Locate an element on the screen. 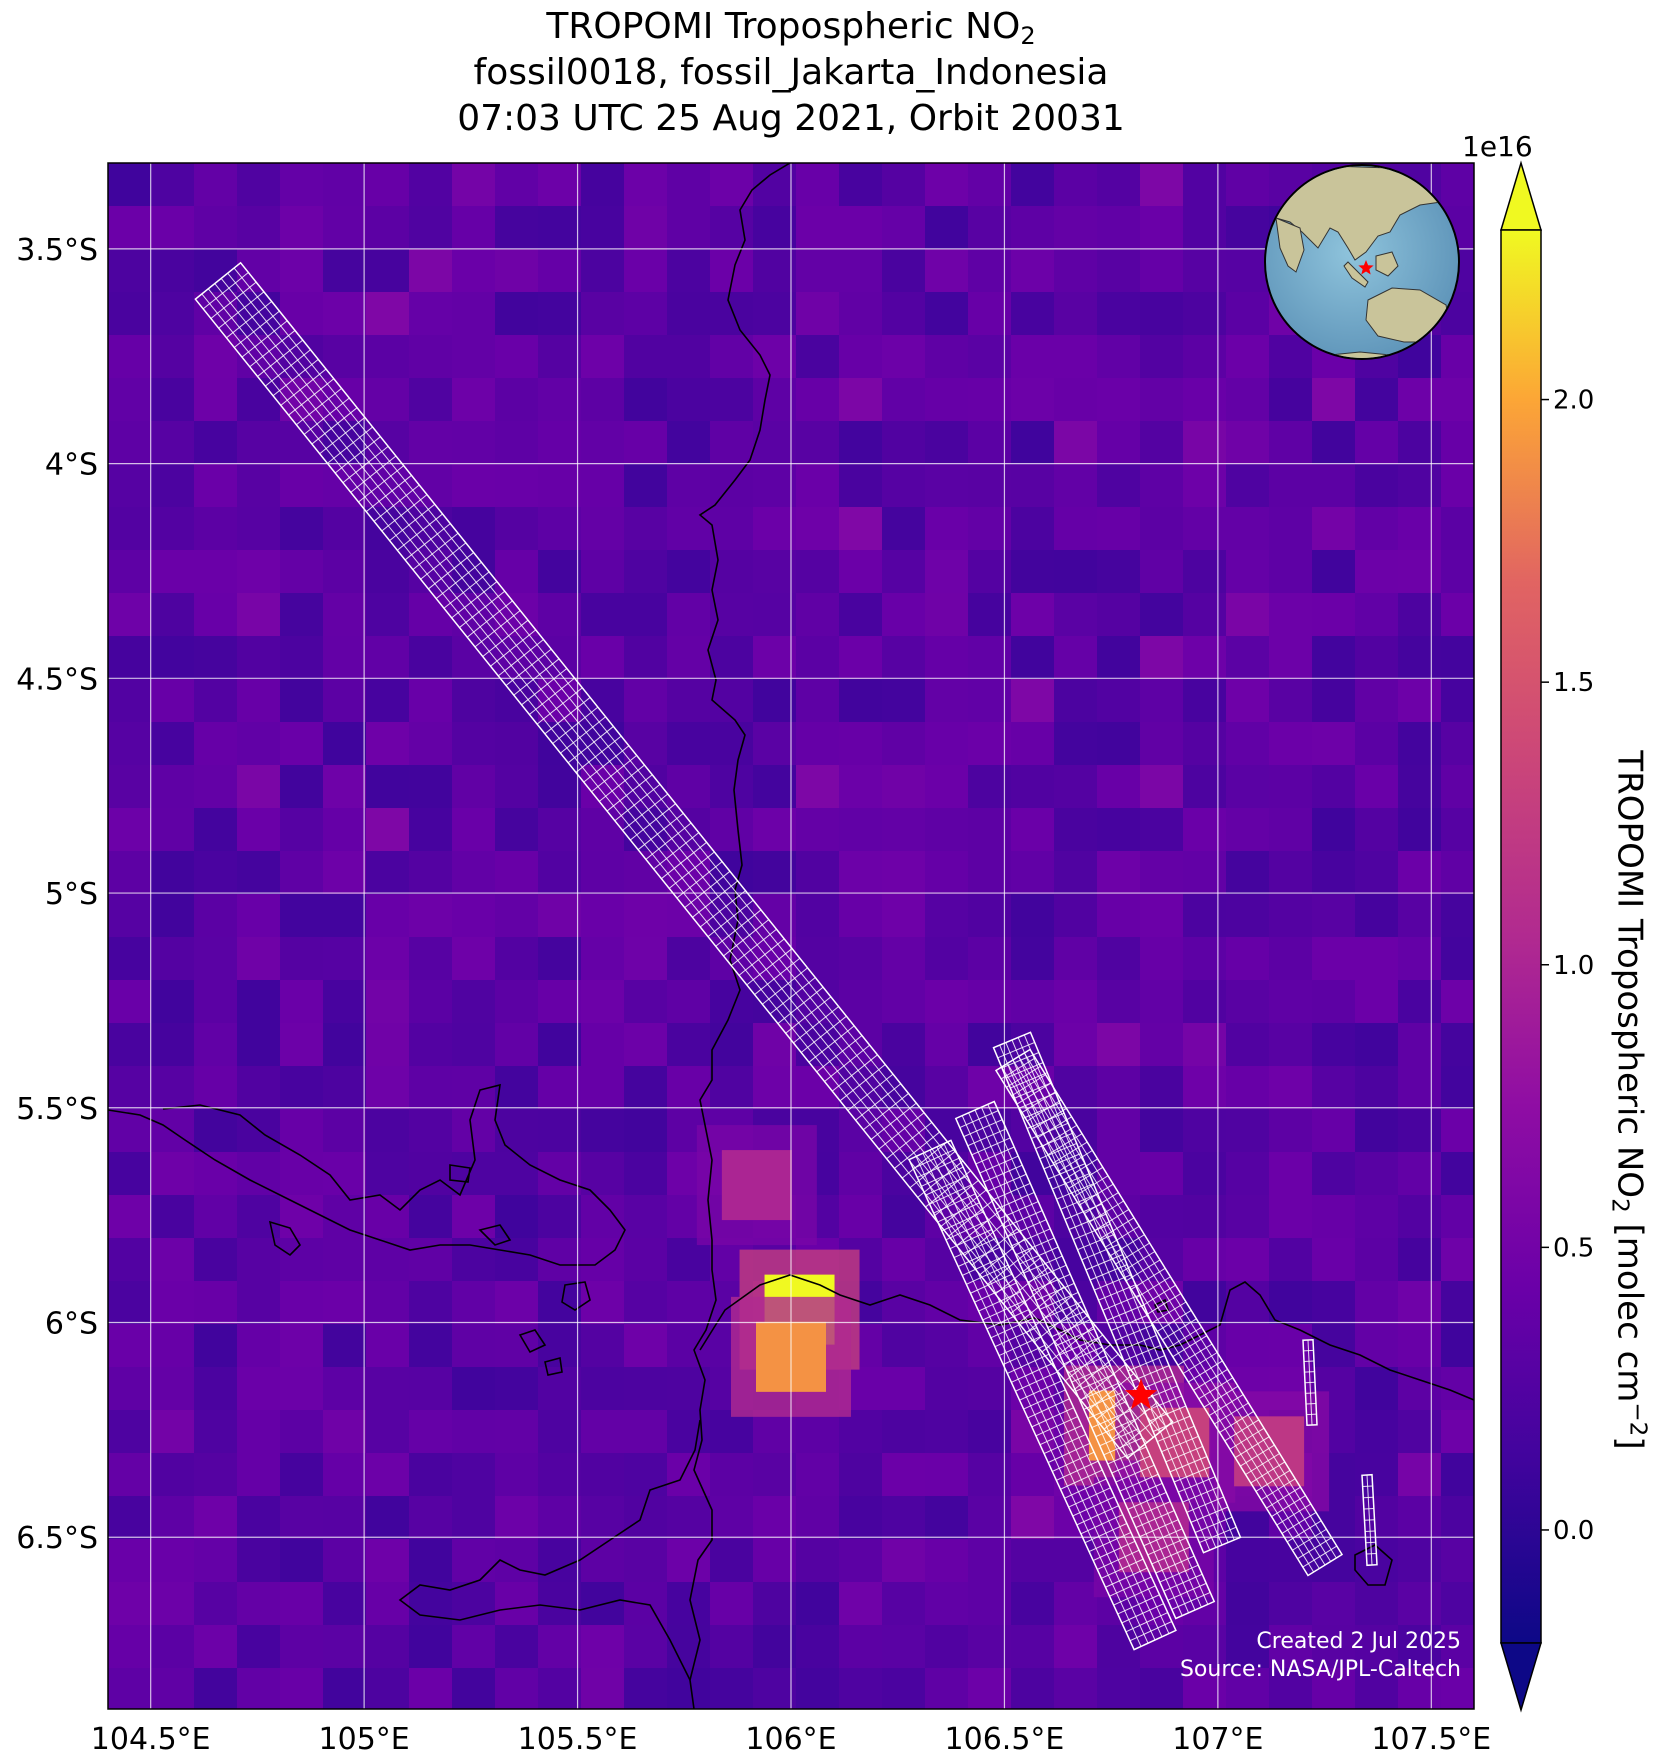  colorbar-ticks: 0.0 0.5 1.0 1.5 2.0 is located at coordinates (1567, 966).